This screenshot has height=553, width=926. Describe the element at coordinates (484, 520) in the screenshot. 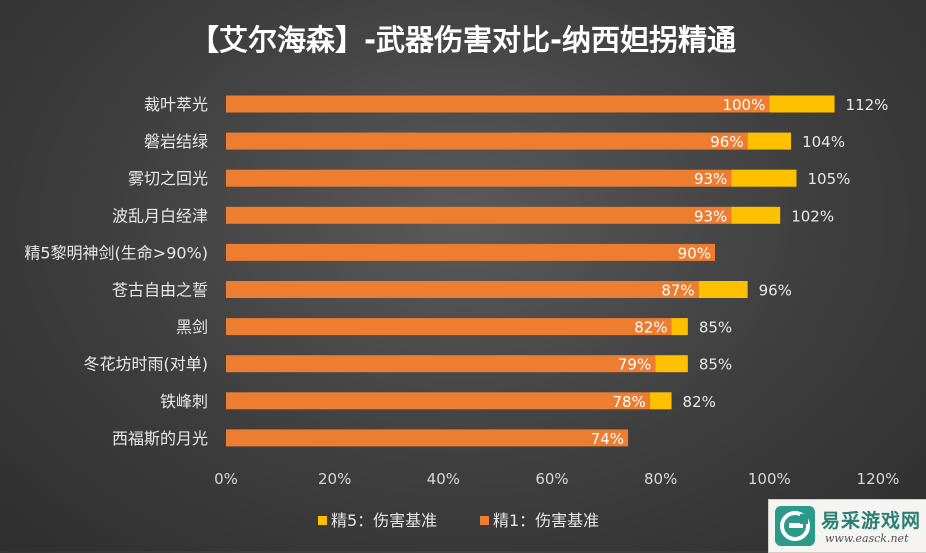

I see `legend-swatch-r1` at that location.